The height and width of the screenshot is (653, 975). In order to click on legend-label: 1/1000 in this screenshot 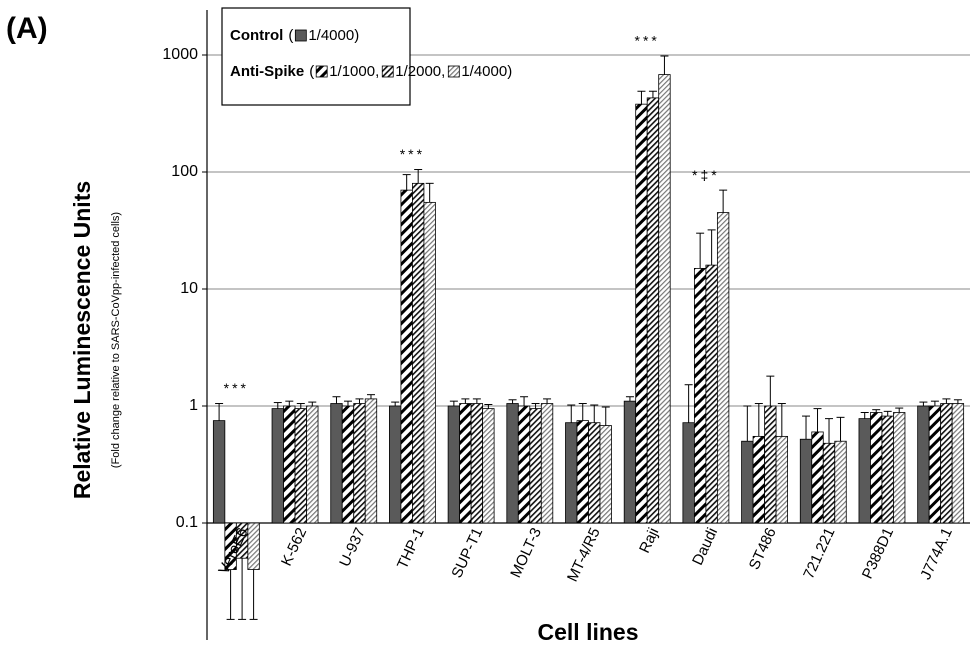, I will do `click(352, 71)`.